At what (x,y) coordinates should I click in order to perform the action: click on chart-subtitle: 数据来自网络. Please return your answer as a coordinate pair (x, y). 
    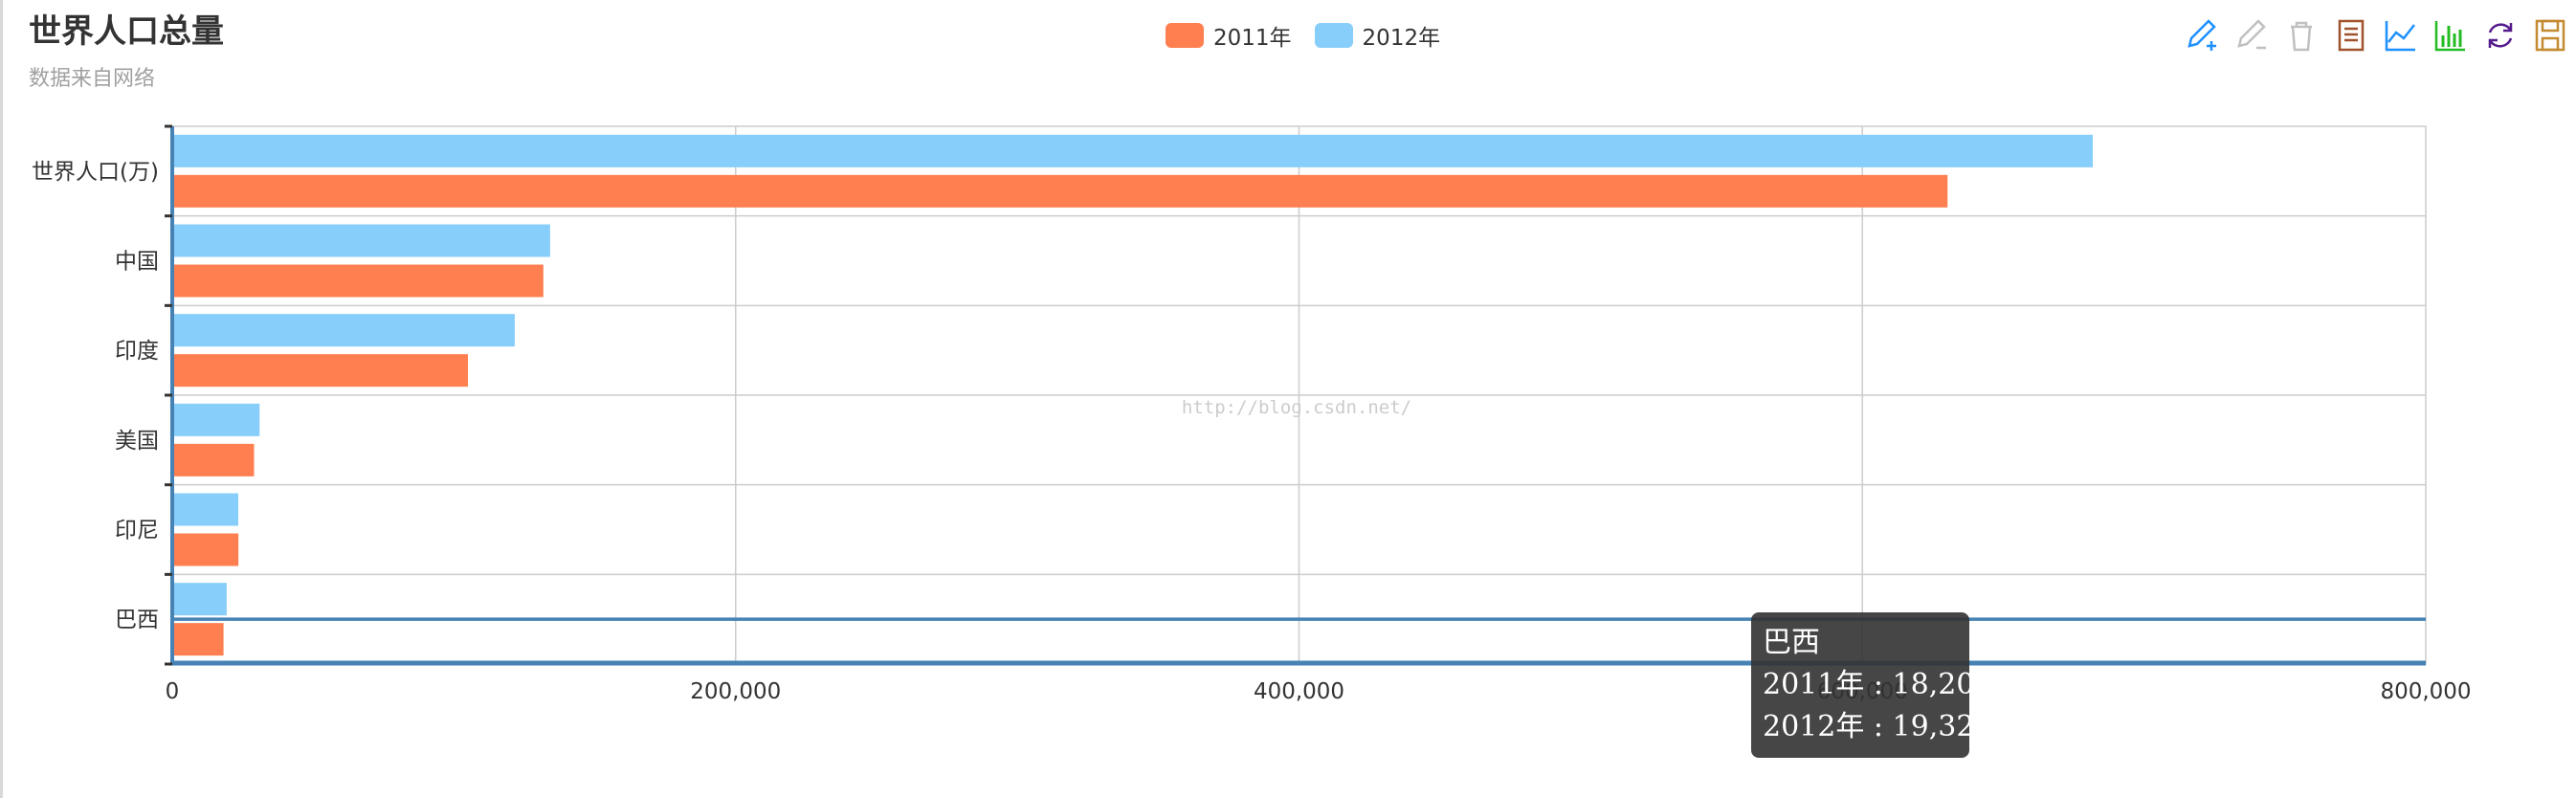
    Looking at the image, I should click on (92, 79).